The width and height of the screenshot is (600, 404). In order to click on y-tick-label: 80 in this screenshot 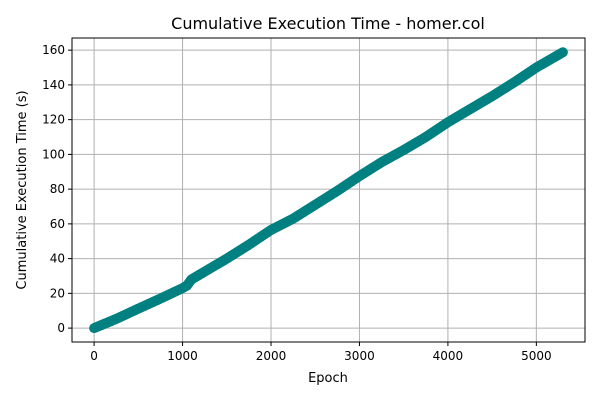, I will do `click(57, 189)`.